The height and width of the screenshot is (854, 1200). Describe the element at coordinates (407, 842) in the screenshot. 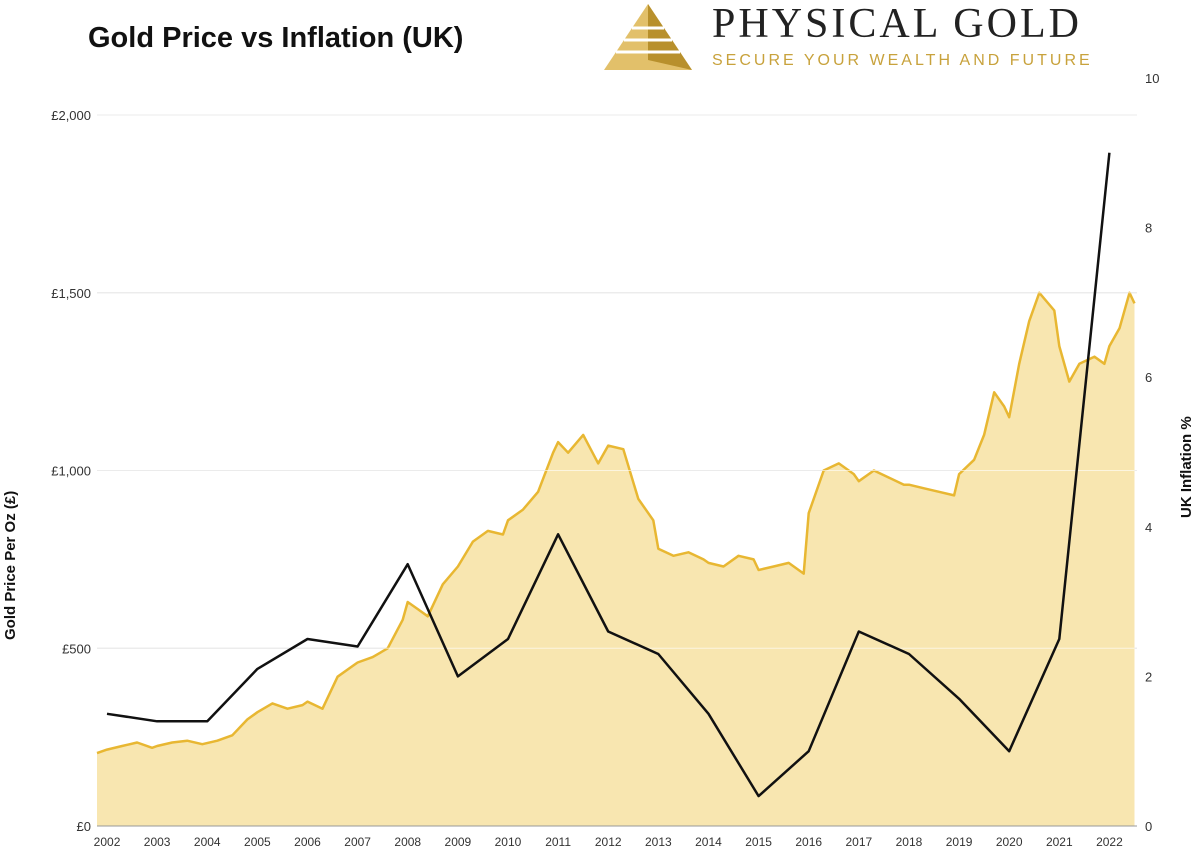

I see `x-tick-label: 2008` at that location.